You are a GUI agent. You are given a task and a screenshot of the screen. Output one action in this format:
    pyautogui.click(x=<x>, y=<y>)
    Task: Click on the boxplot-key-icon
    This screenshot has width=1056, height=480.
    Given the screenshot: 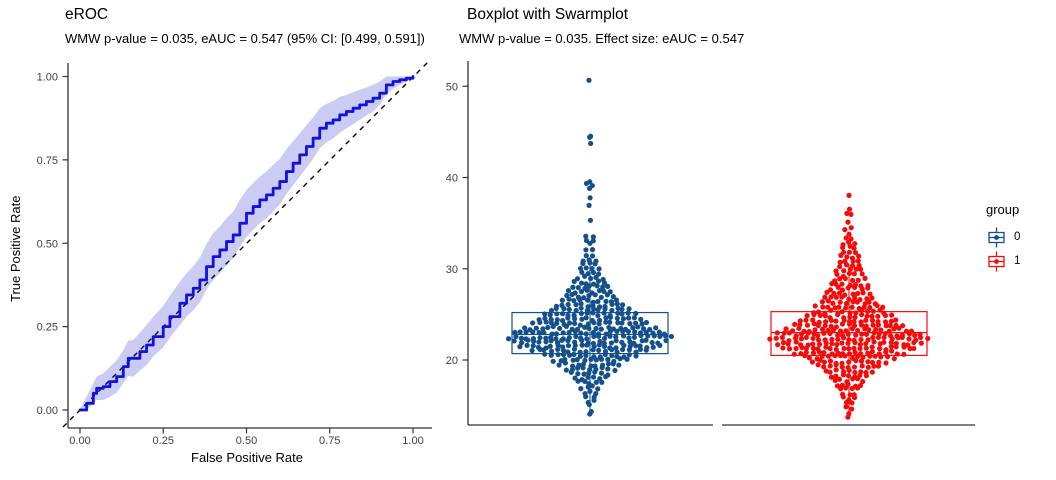 What is the action you would take?
    pyautogui.click(x=996, y=237)
    